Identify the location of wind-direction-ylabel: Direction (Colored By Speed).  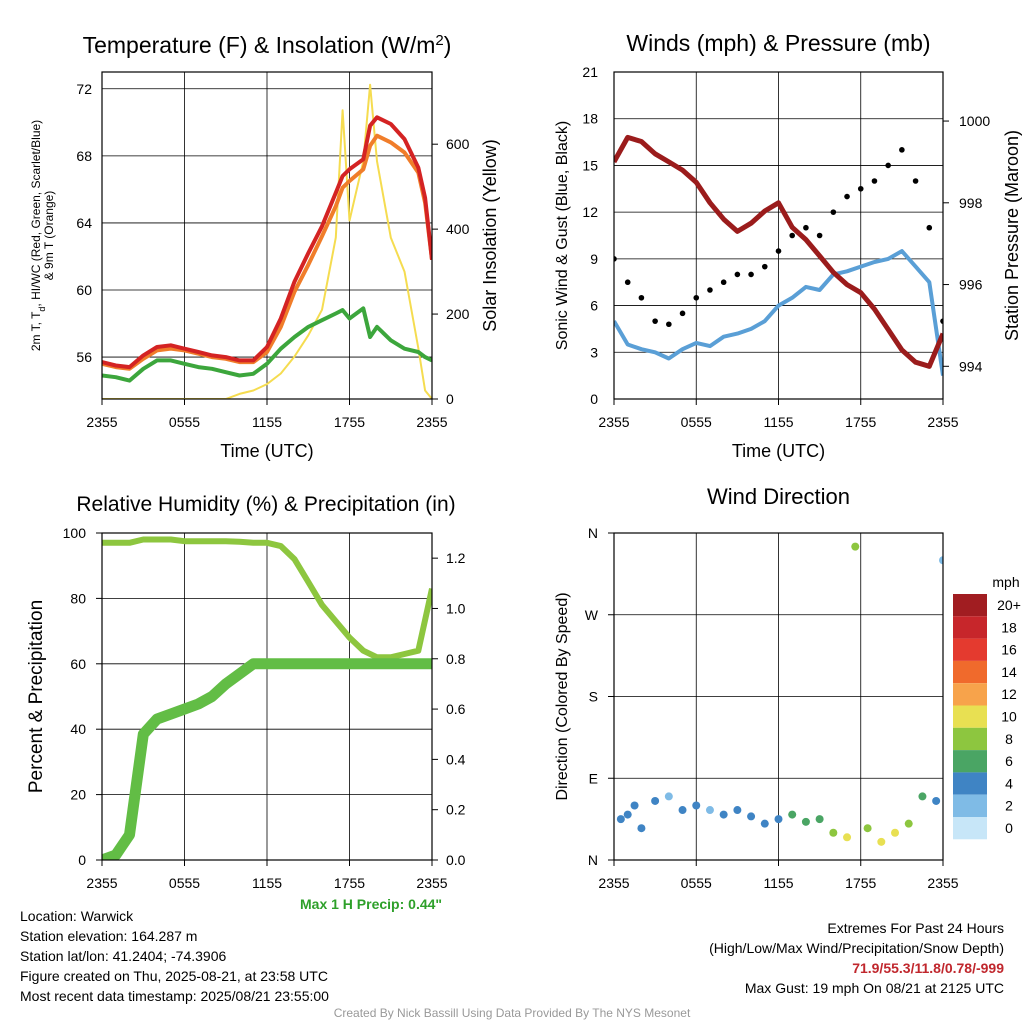
(562, 696).